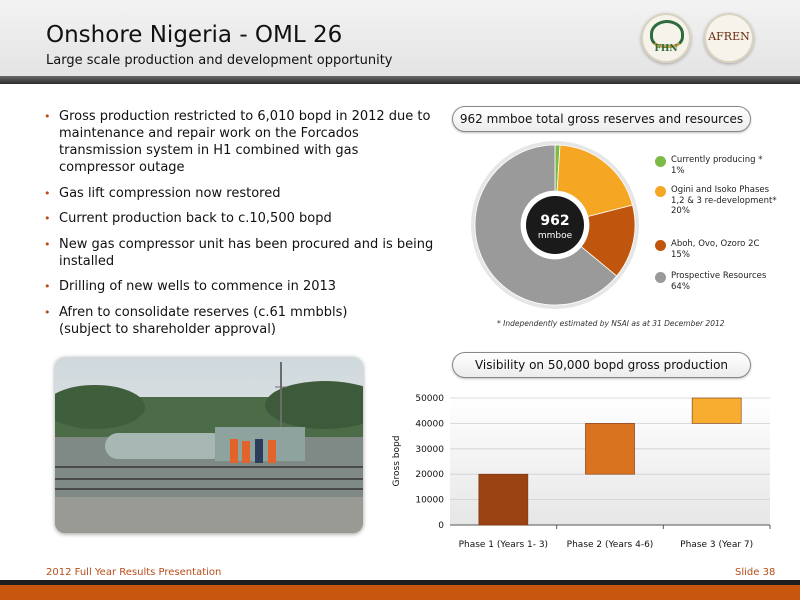 Image resolution: width=800 pixels, height=600 pixels. Describe the element at coordinates (400, 592) in the screenshot. I see `footer-band` at that location.